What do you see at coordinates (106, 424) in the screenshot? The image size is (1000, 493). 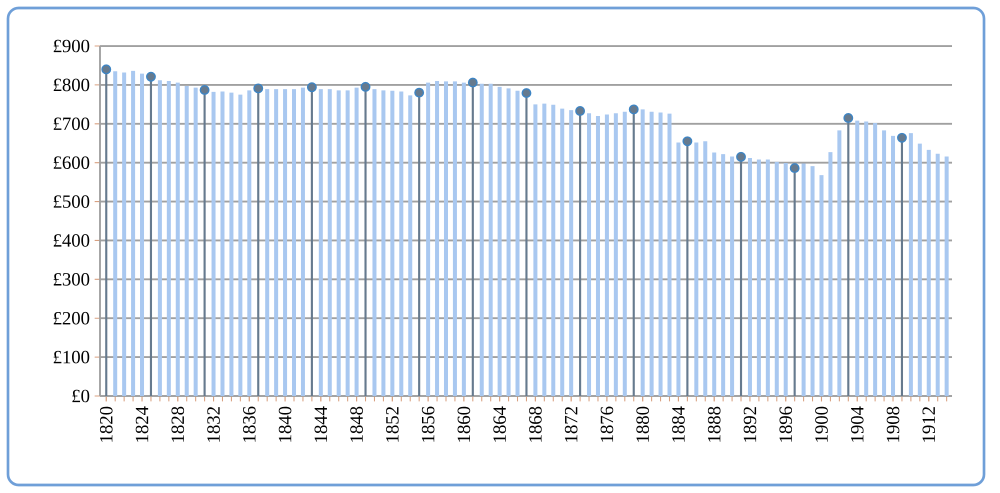 I see `x-tick-label: 1820` at bounding box center [106, 424].